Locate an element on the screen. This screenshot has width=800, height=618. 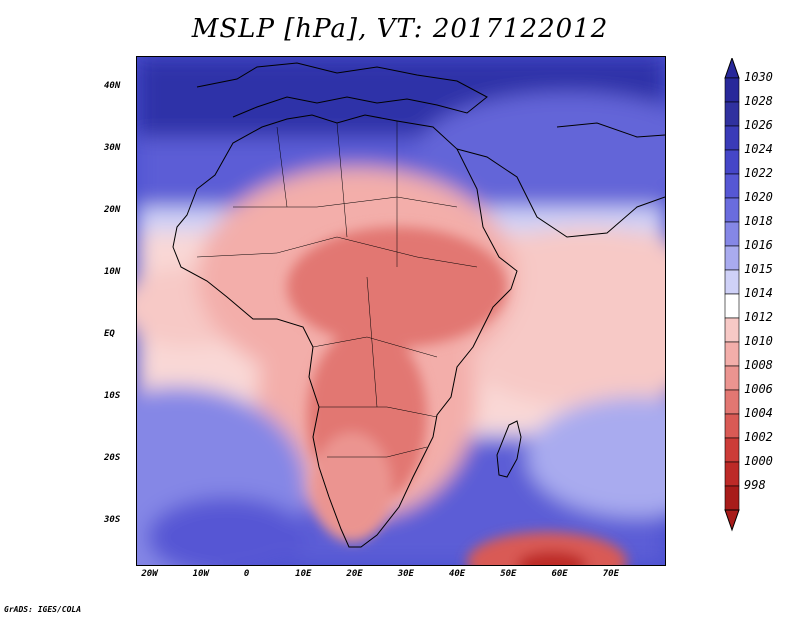
colorbar-label: 1002 is located at coordinates (758, 437).